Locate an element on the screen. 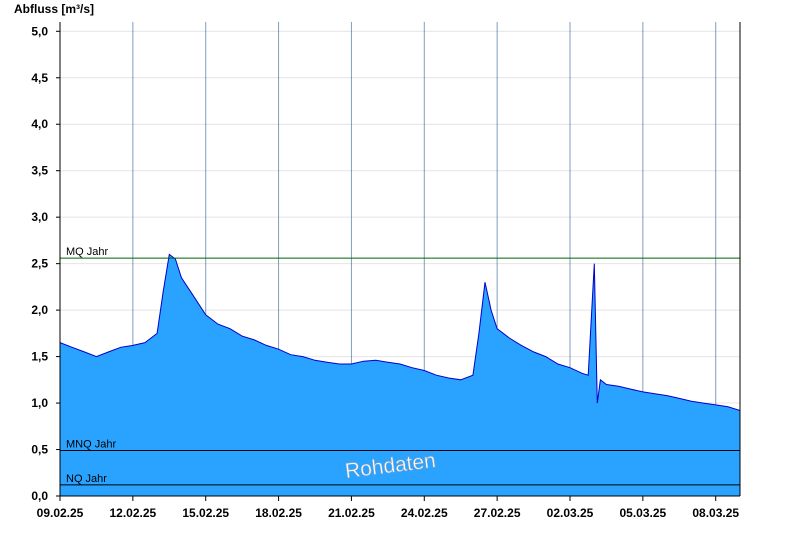  reference-line-label: MNQ Jahr is located at coordinates (91, 444).